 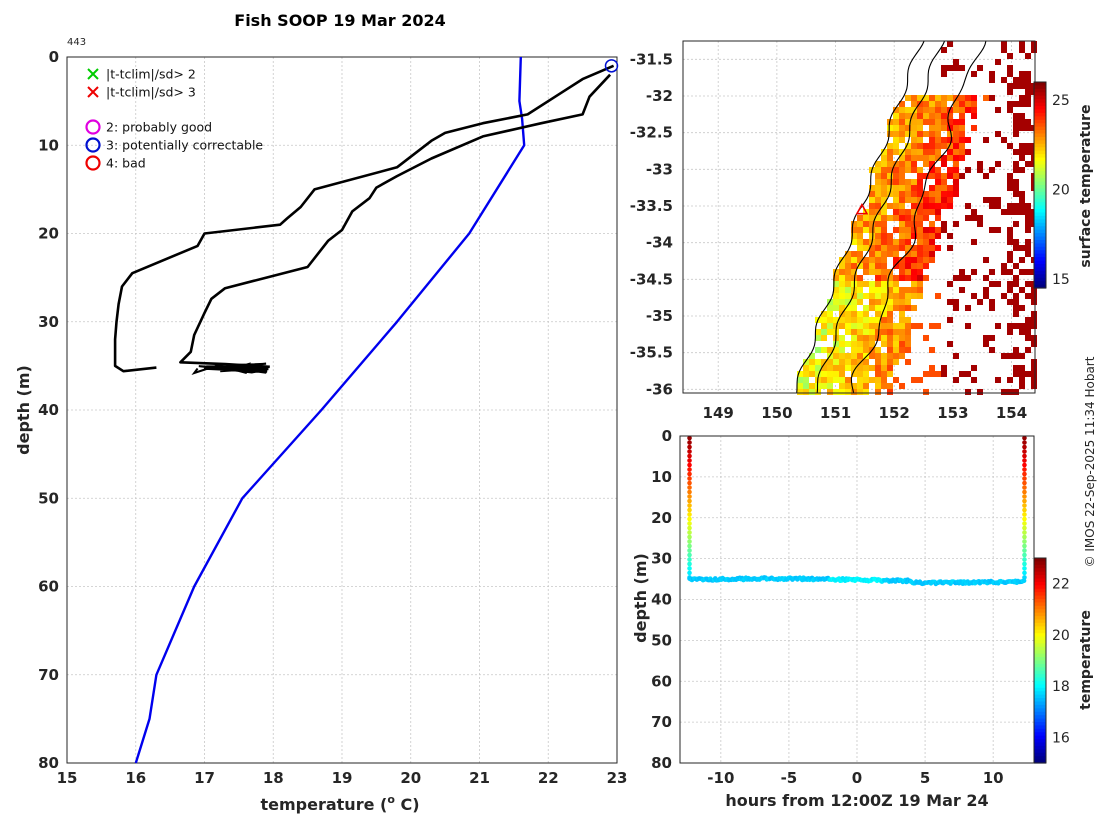 I want to click on map-y-tick: -32, so click(x=659, y=96).